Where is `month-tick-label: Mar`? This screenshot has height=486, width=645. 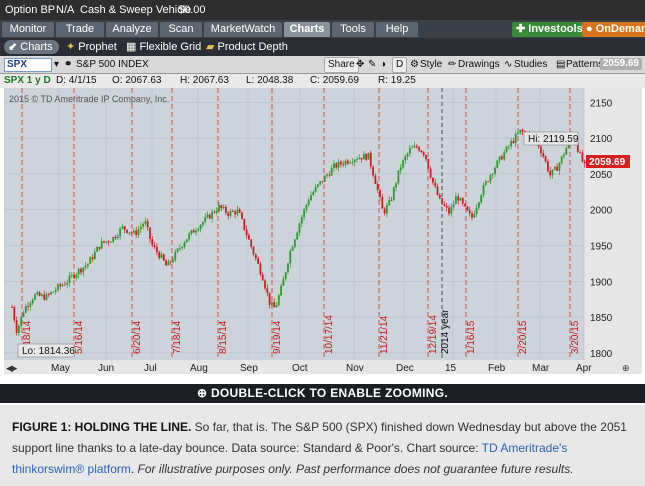
month-tick-label: Mar is located at coordinates (541, 368).